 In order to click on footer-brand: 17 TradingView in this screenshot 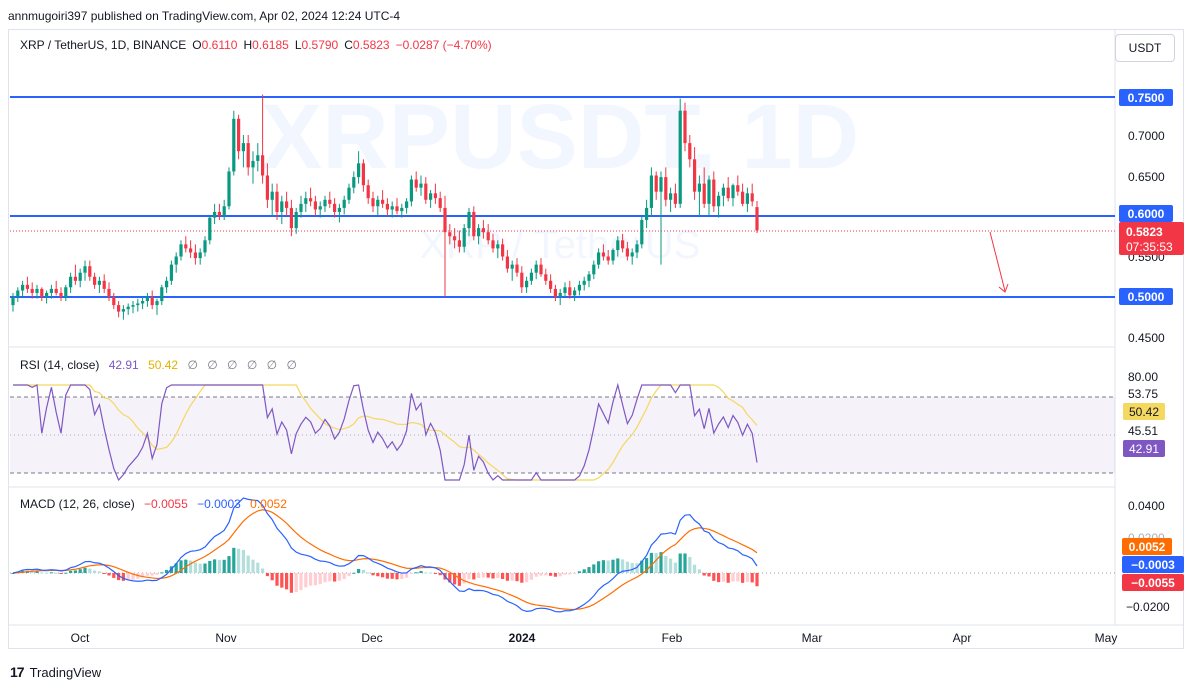, I will do `click(55, 672)`.